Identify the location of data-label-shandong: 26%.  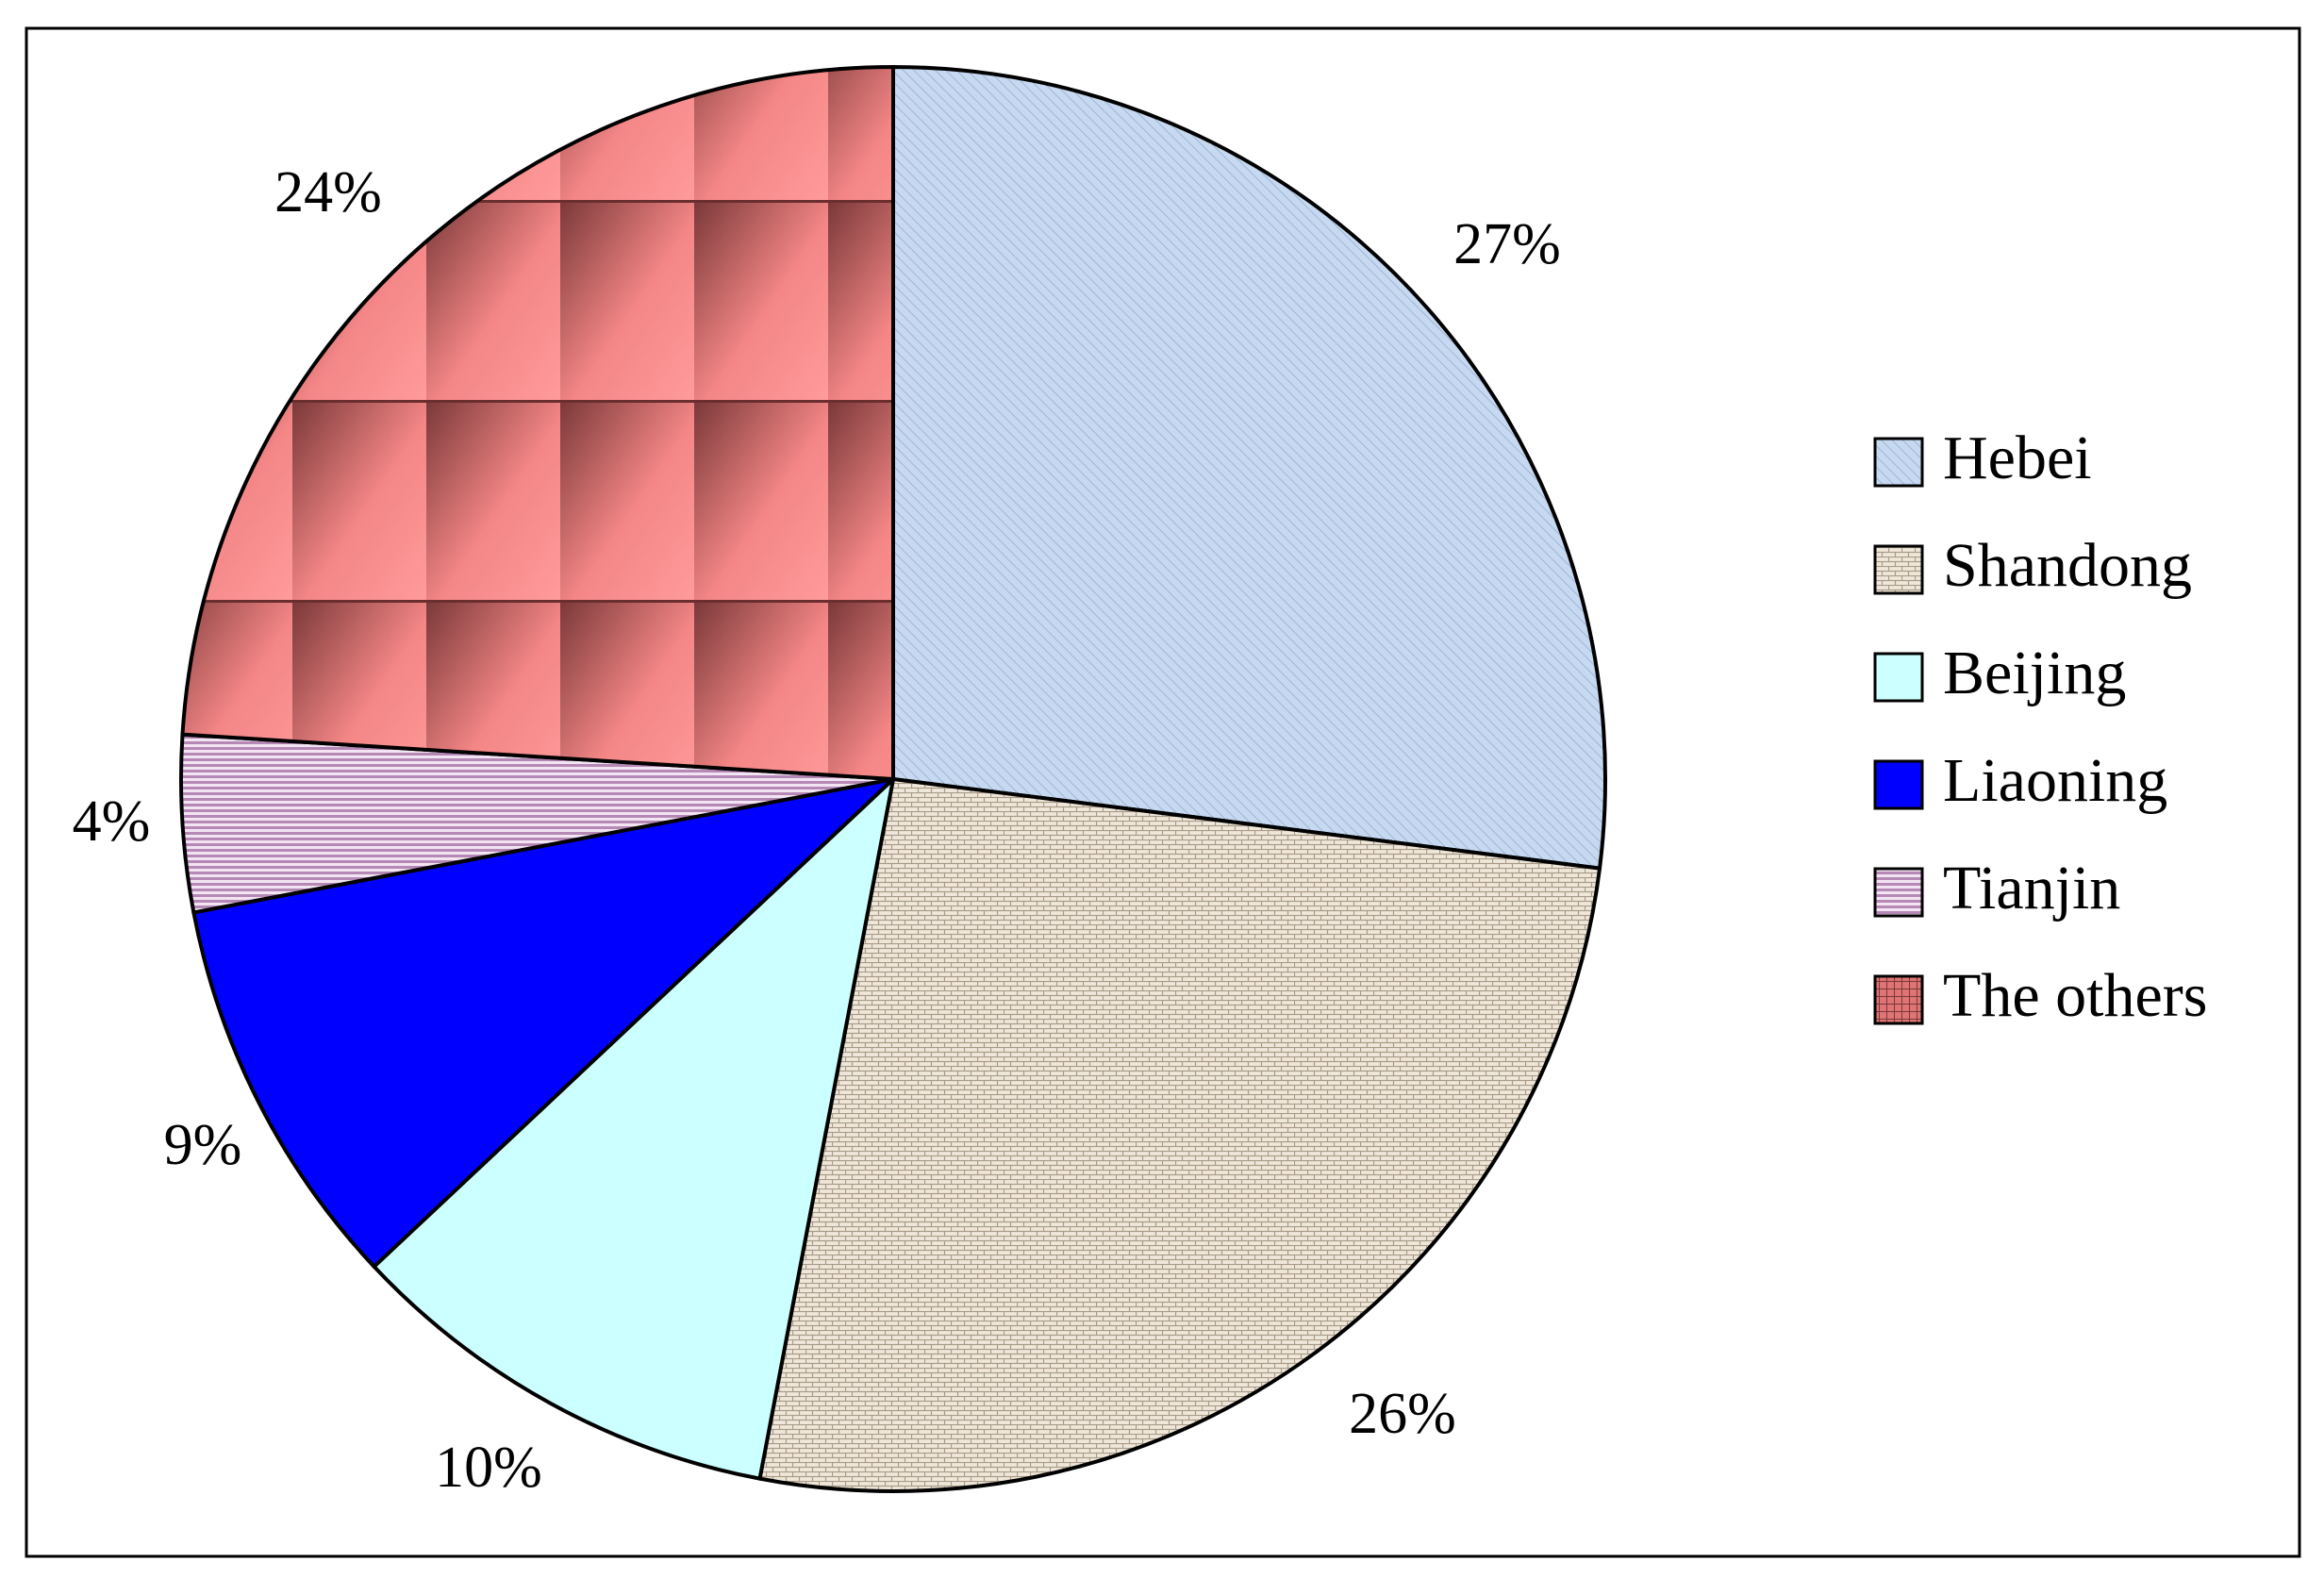
(1403, 1414).